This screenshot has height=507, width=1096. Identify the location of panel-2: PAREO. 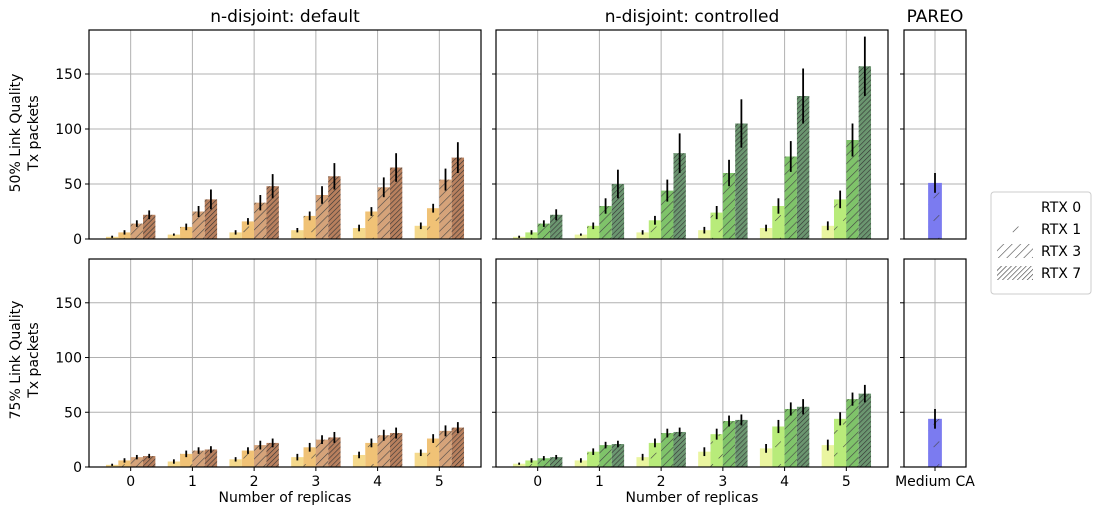
(933, 123).